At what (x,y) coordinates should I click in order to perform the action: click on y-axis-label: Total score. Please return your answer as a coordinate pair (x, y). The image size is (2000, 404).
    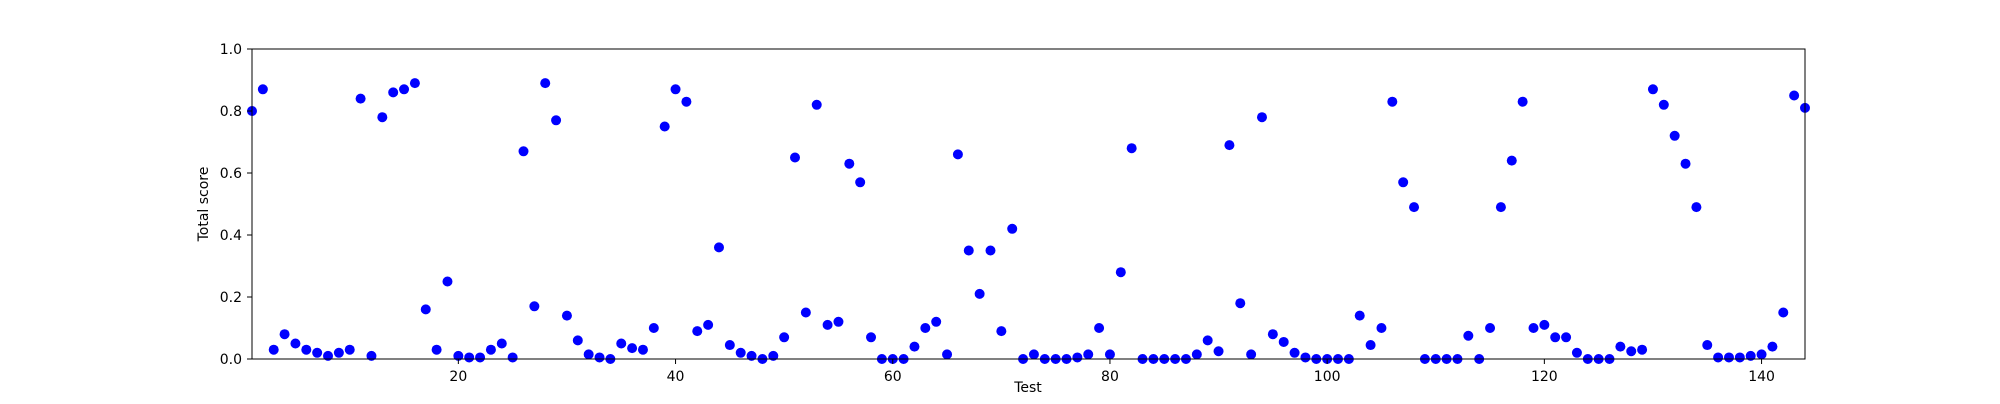
    Looking at the image, I should click on (204, 205).